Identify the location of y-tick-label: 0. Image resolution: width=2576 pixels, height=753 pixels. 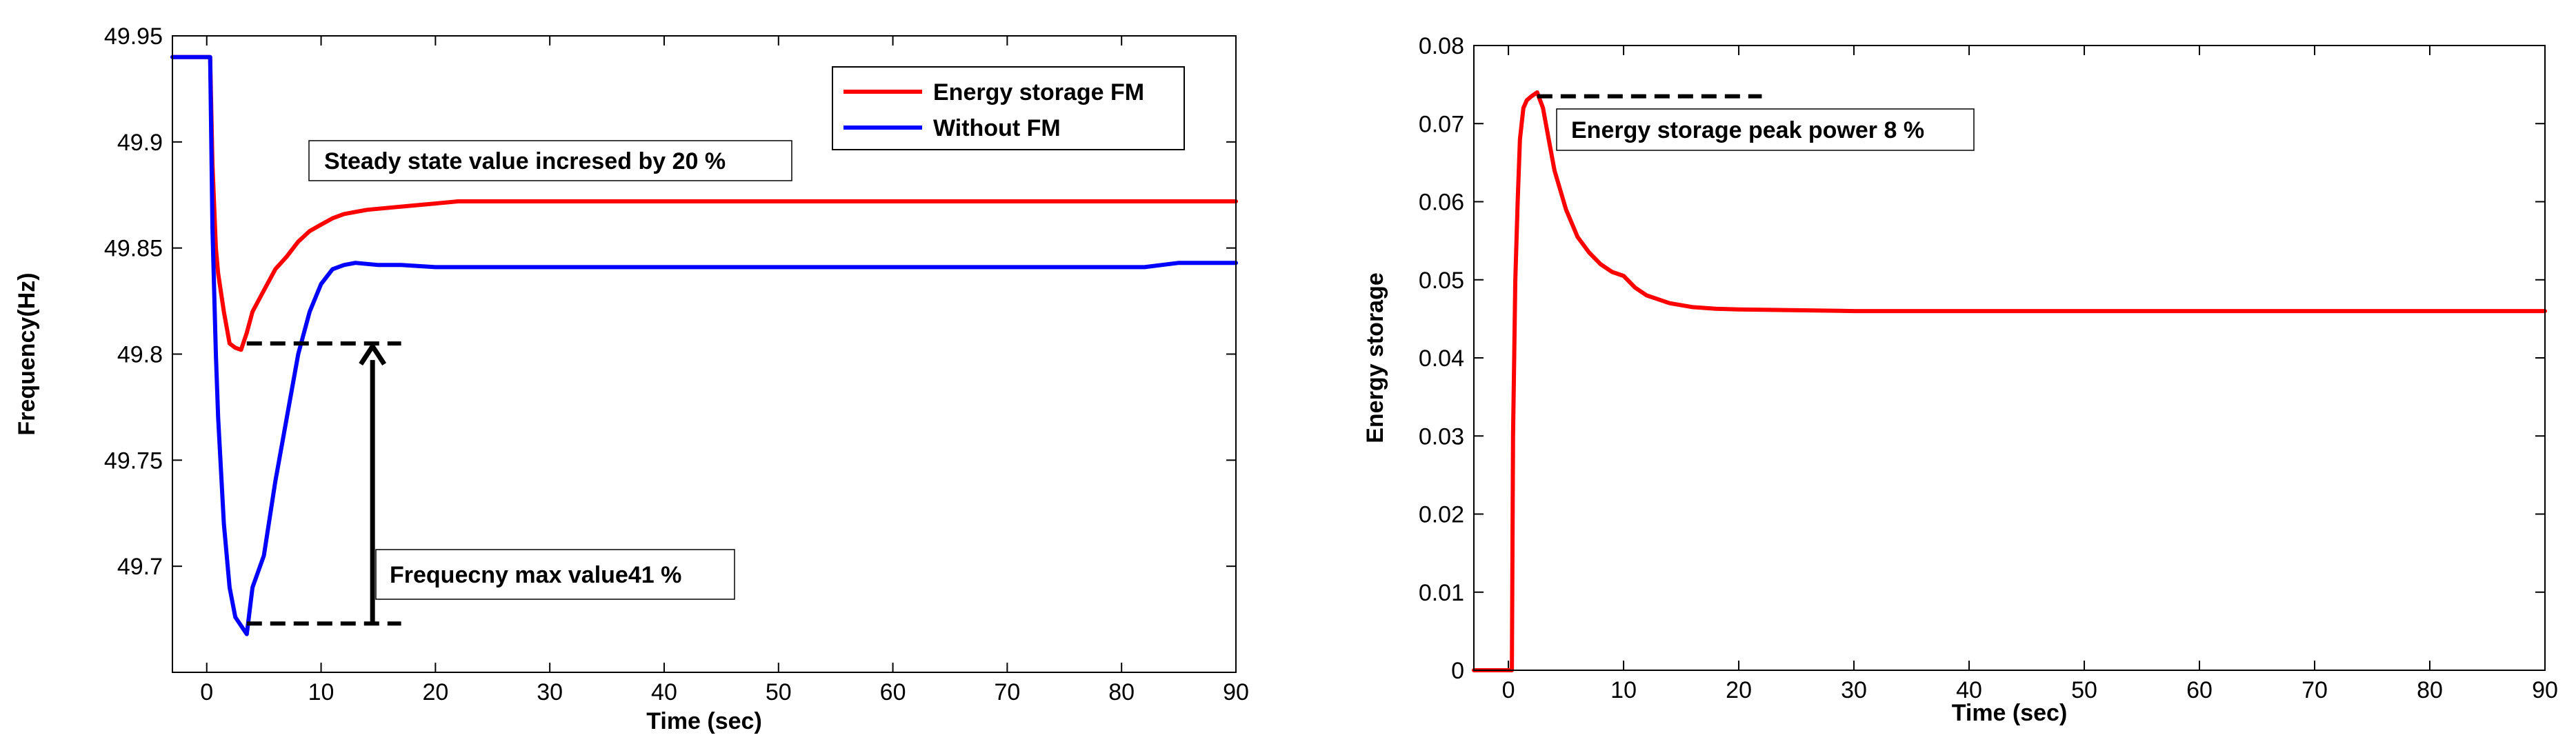
(1457, 671).